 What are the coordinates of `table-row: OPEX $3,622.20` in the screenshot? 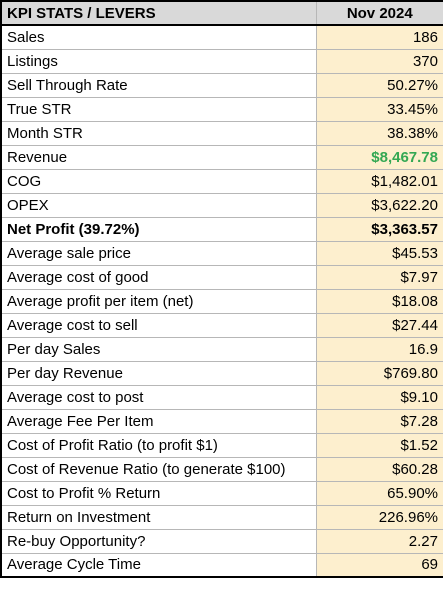 It's located at (221, 205).